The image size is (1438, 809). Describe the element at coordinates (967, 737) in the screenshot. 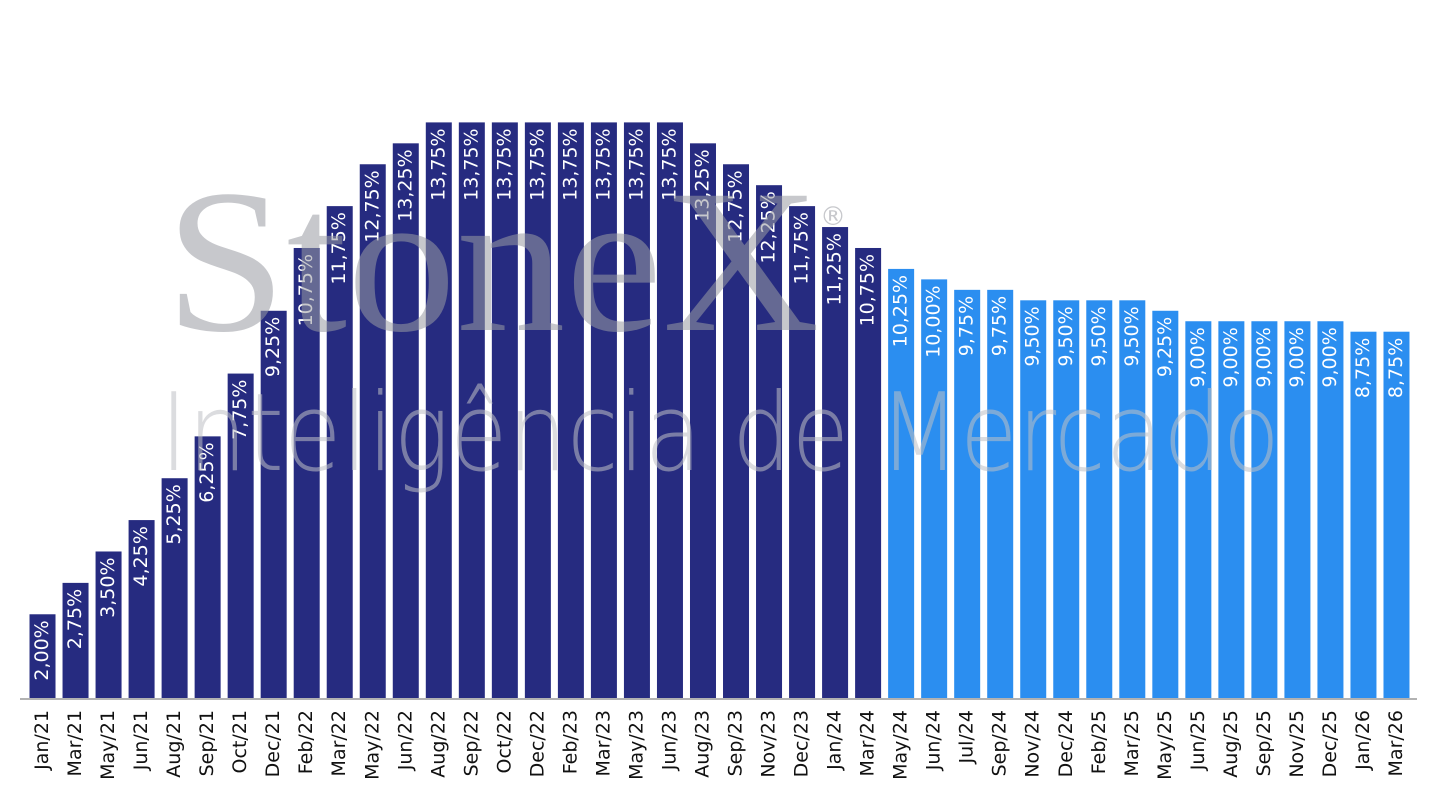

I see `x-tick-label: Jul/24` at that location.